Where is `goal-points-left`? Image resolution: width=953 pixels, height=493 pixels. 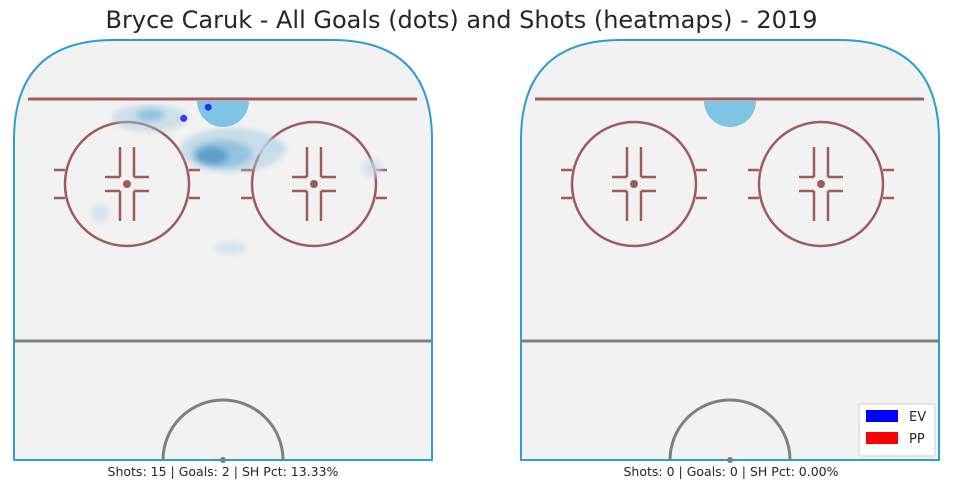 goal-points-left is located at coordinates (196, 112).